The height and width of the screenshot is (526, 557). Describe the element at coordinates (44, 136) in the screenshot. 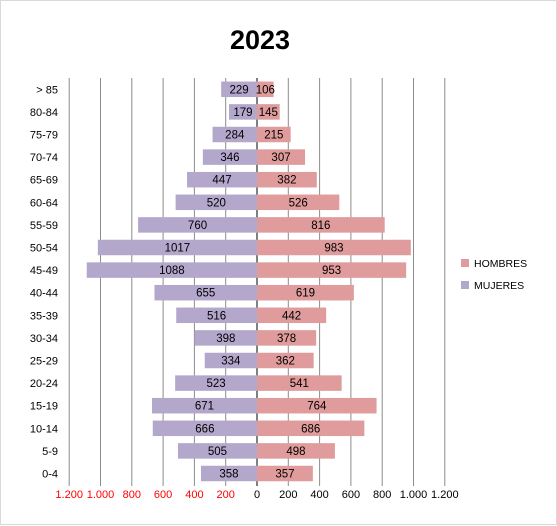

I see `category-label: 75-79` at that location.